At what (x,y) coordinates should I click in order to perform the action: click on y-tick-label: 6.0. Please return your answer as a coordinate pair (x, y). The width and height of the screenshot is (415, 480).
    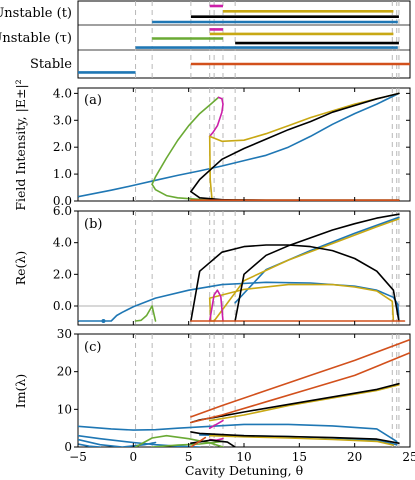
    Looking at the image, I should click on (62, 211).